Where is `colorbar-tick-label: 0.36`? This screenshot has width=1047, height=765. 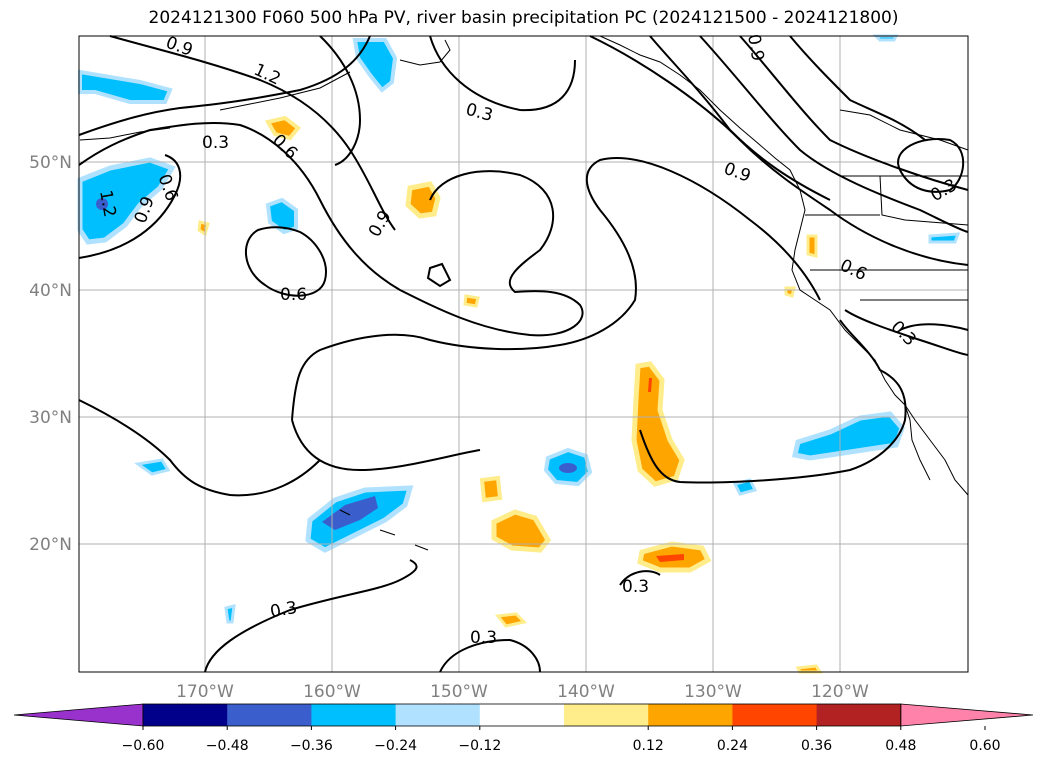 colorbar-tick-label: 0.36 is located at coordinates (816, 746).